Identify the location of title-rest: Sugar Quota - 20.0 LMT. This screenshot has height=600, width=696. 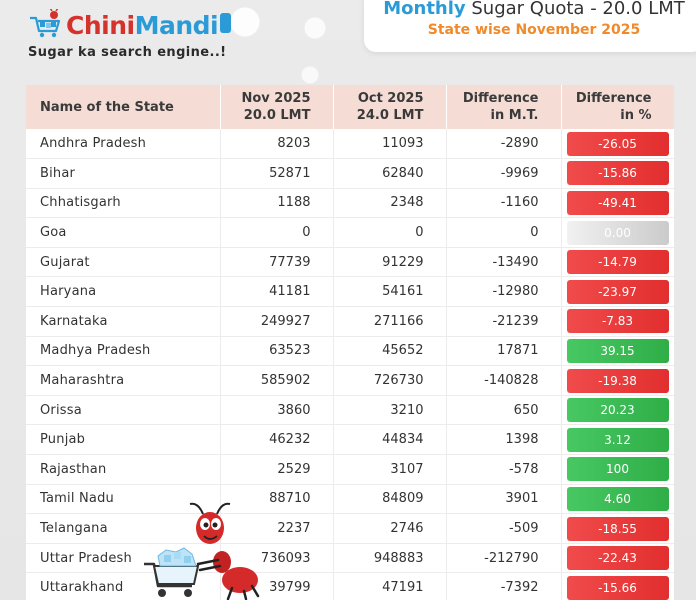
(575, 9).